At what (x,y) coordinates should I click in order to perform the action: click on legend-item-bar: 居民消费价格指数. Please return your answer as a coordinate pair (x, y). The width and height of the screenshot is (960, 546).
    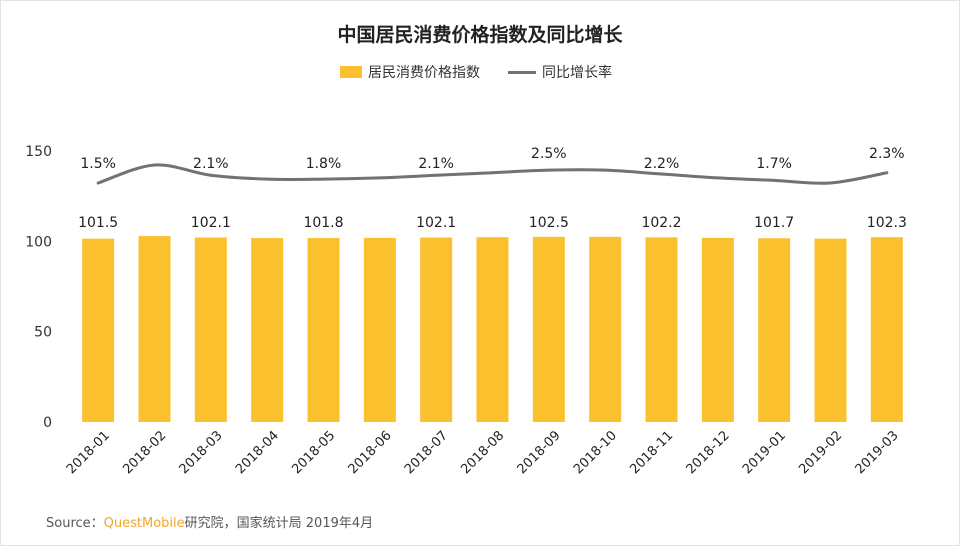
    Looking at the image, I should click on (410, 72).